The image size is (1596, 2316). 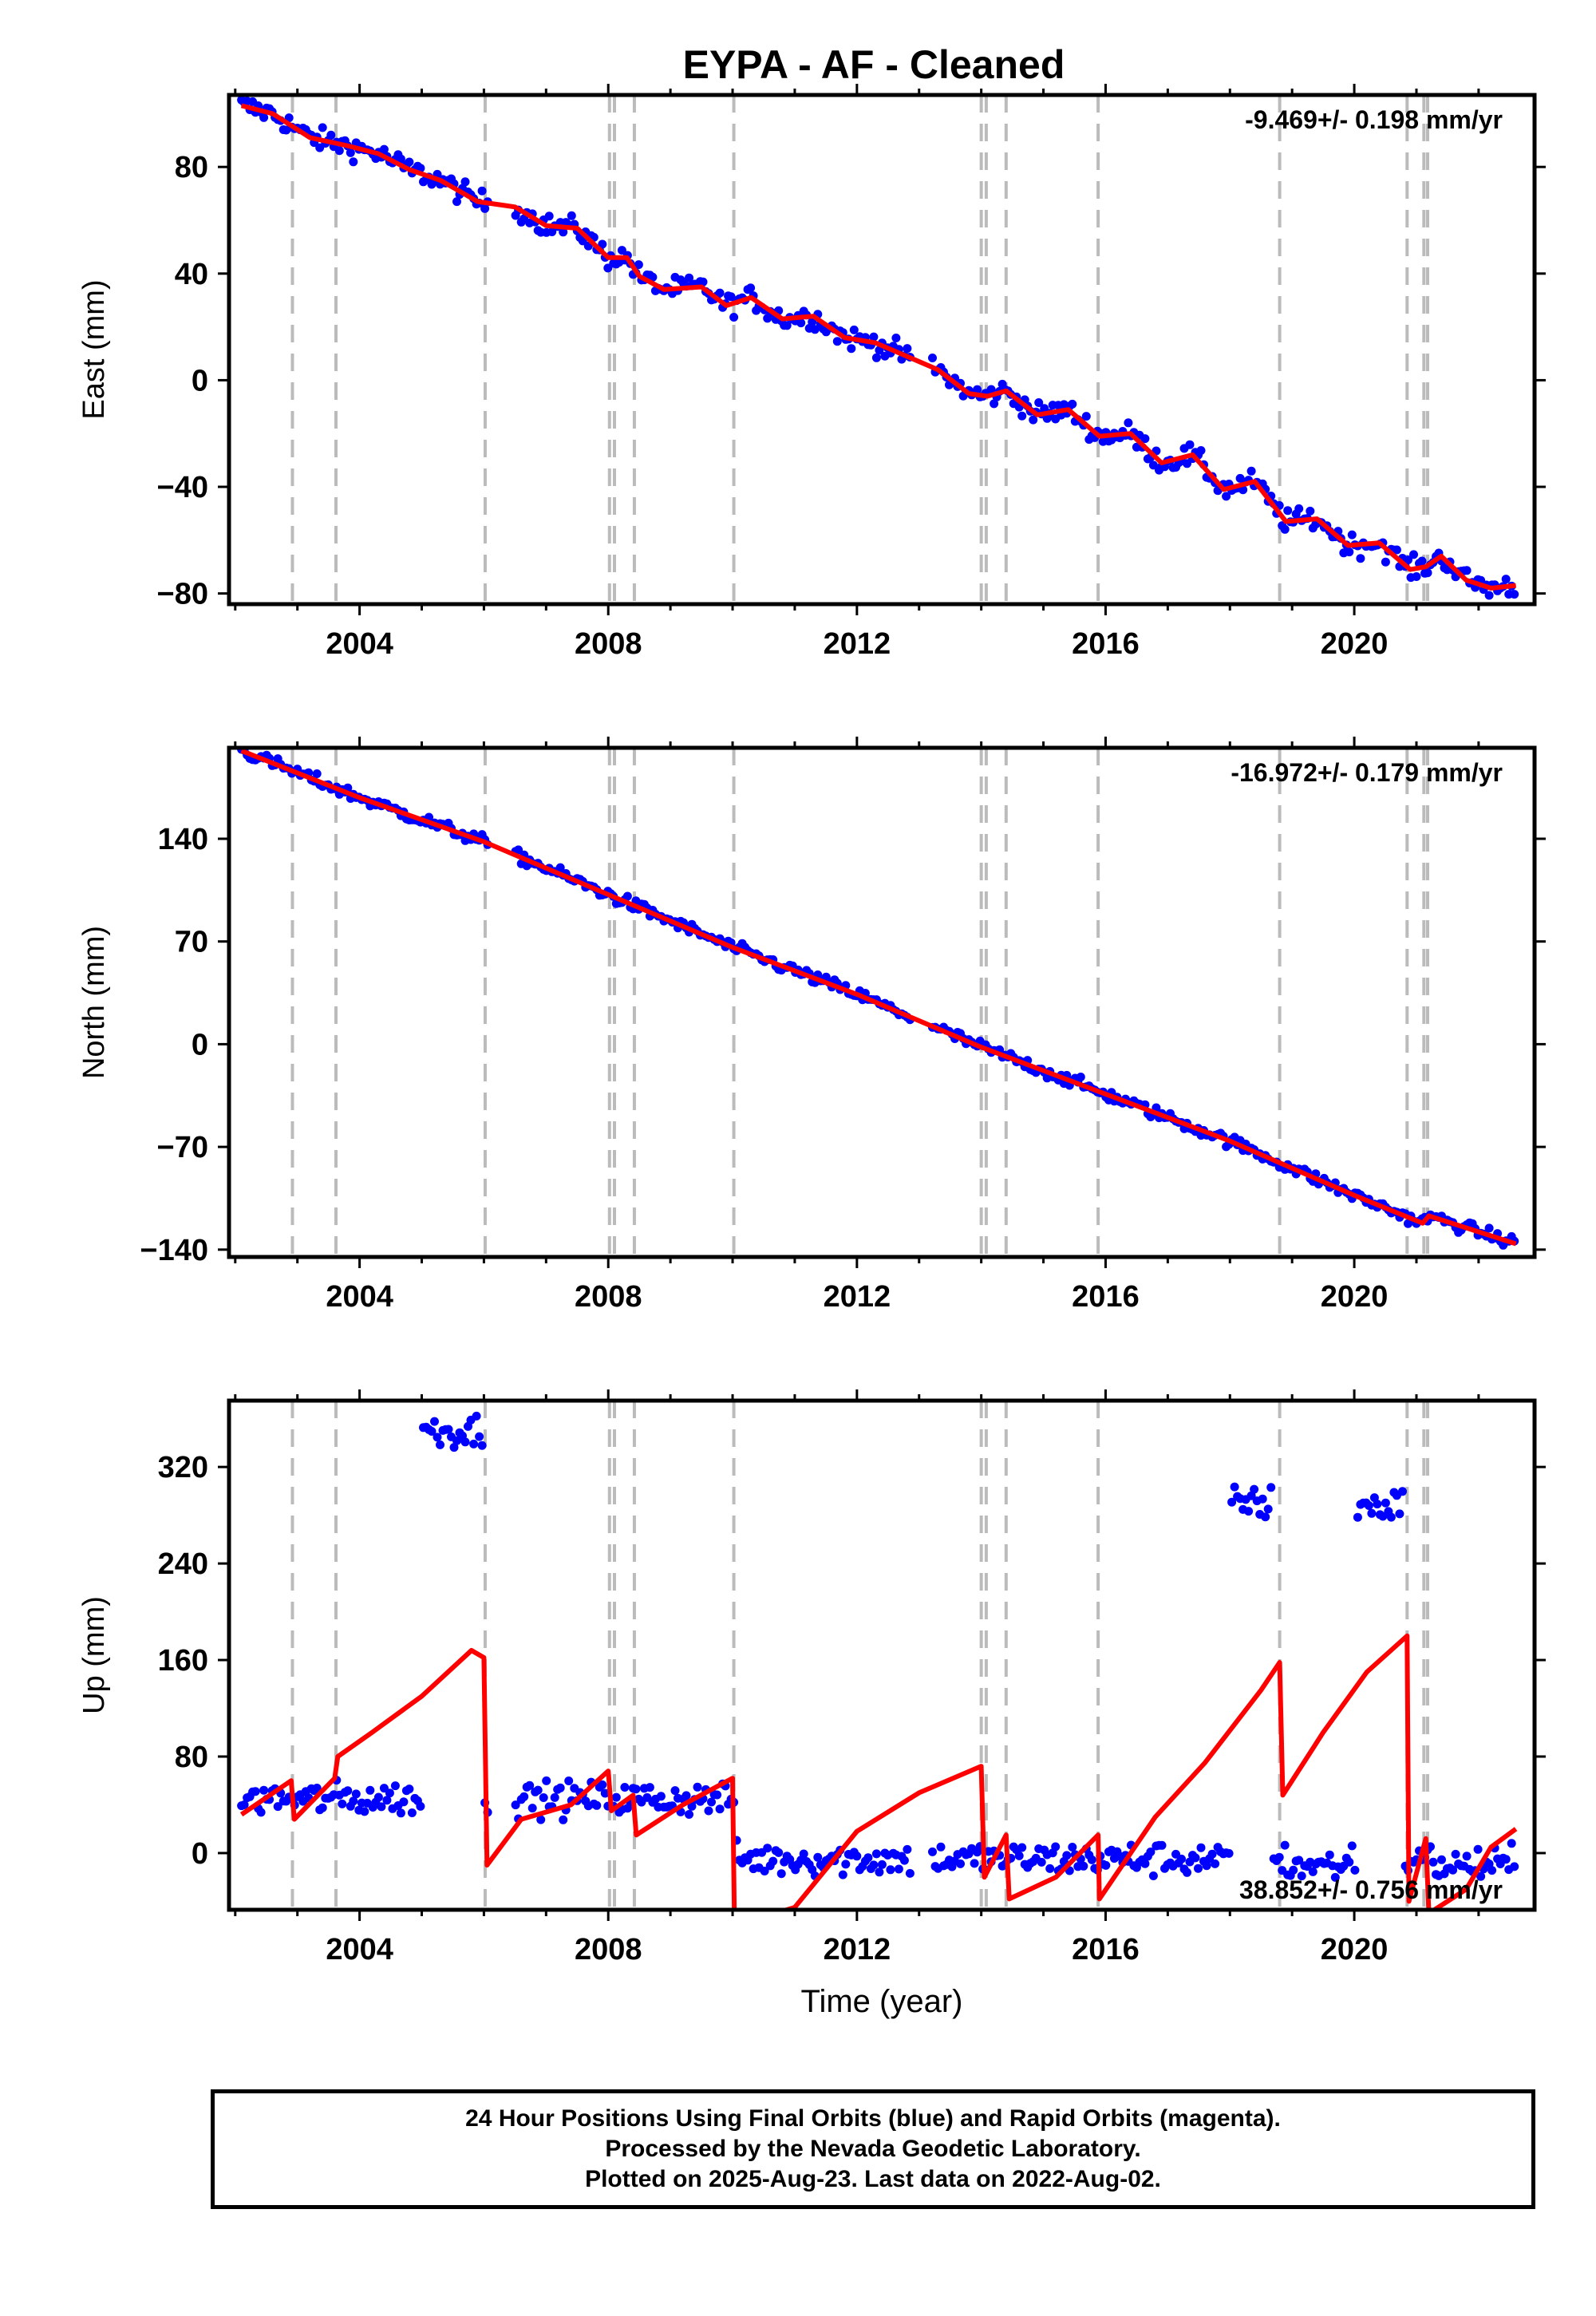 What do you see at coordinates (858, 1949) in the screenshot?
I see `x-tick-label: 2012` at bounding box center [858, 1949].